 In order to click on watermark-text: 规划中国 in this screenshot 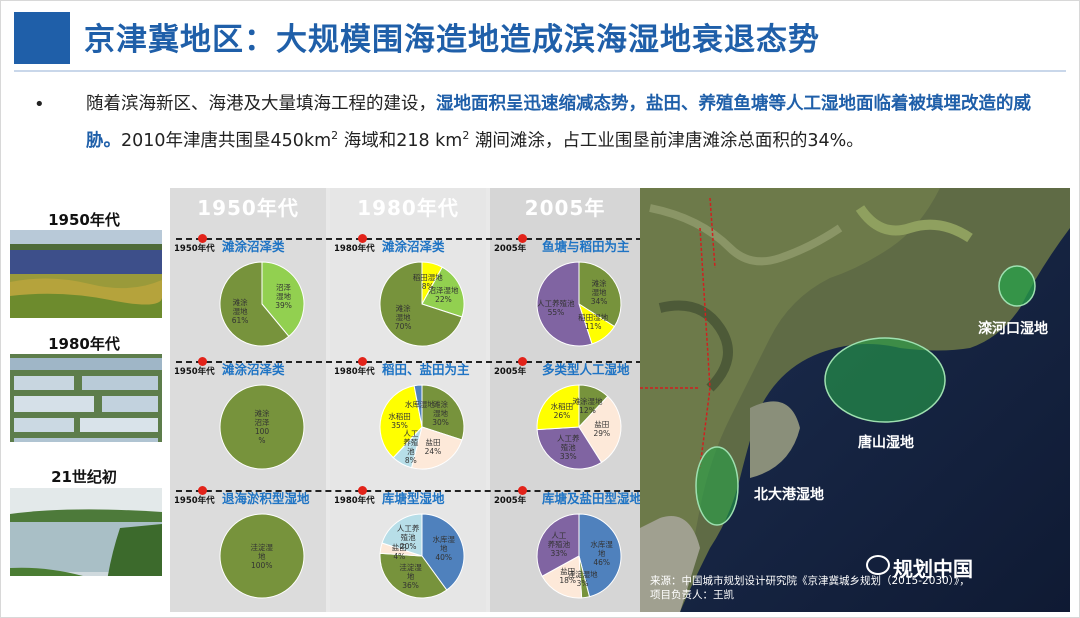, I will do `click(933, 569)`.